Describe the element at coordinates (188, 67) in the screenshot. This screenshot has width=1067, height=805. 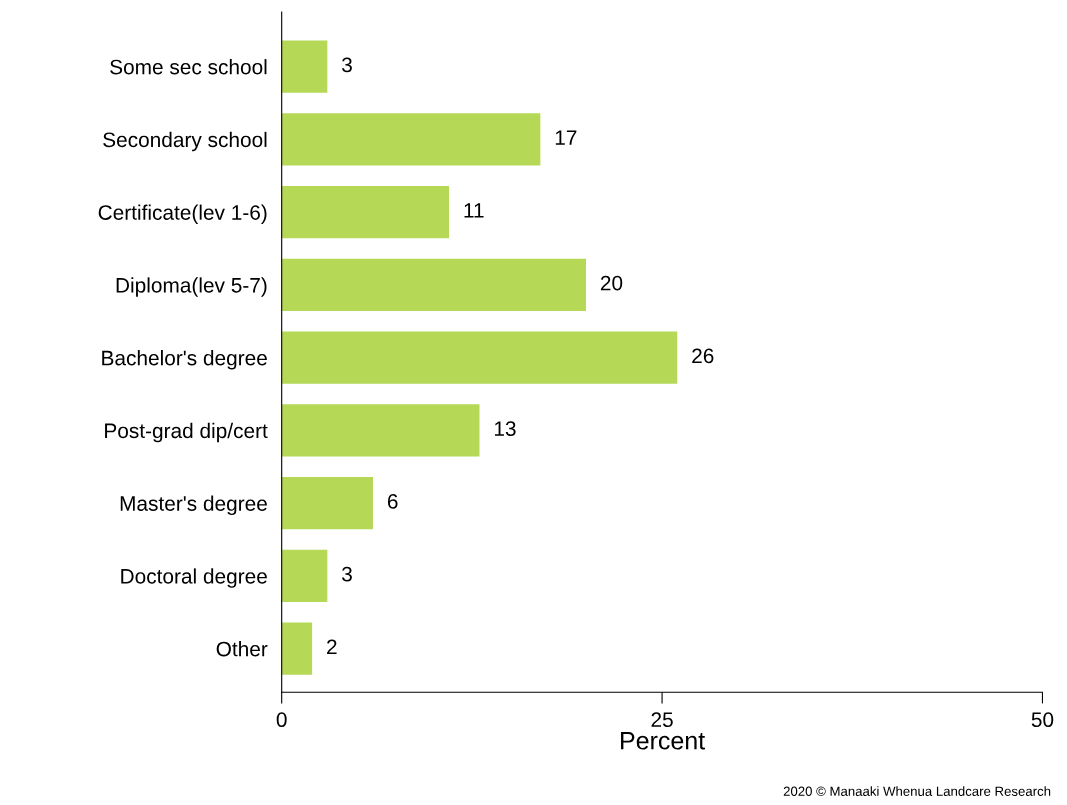
I see `y-tick-label: Some sec school` at that location.